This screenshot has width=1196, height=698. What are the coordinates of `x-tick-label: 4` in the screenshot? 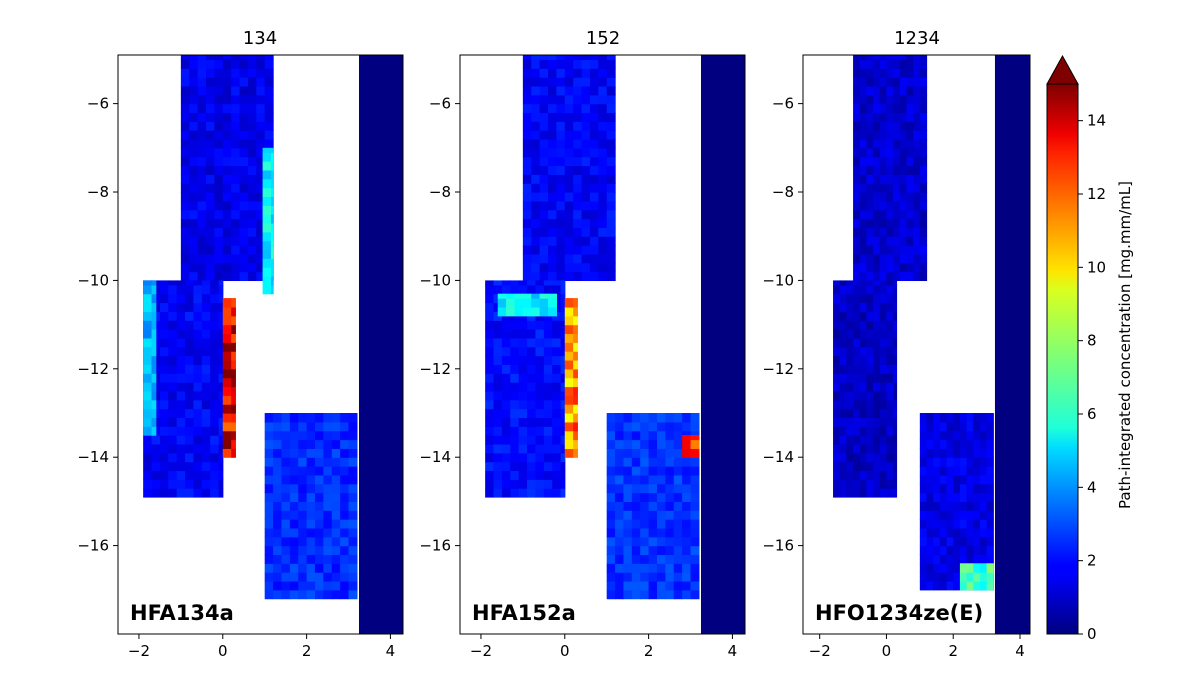 It's located at (733, 651).